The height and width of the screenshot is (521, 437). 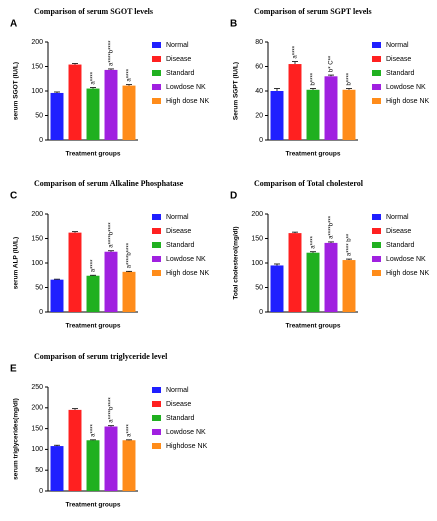 I want to click on chart-title: Comparison of Total cholesterol, so click(x=309, y=183).